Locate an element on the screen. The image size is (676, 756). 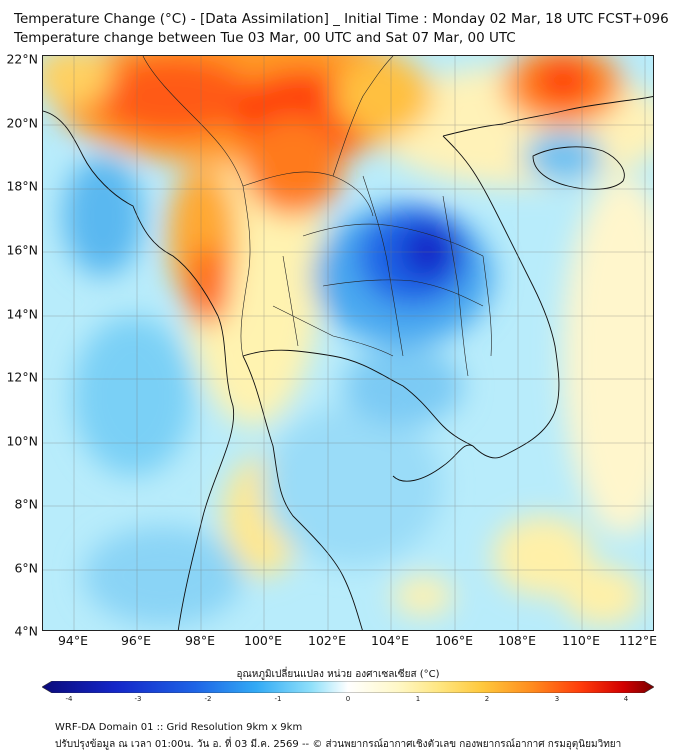
lat-label-8n: 8°N is located at coordinates (26, 504).